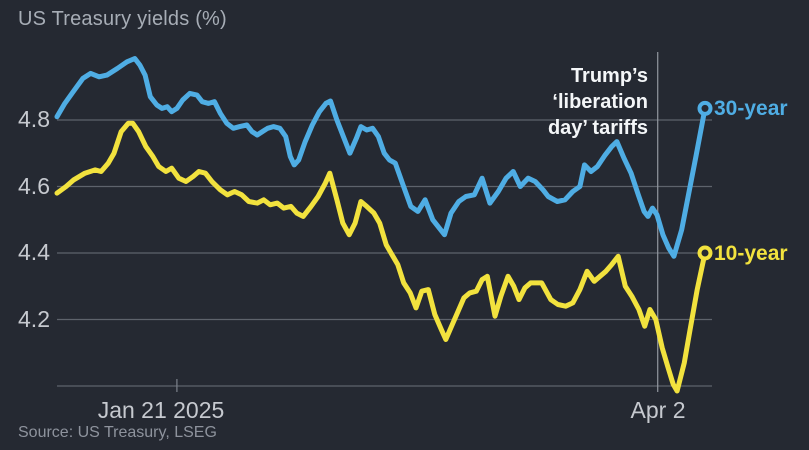 This screenshot has width=809, height=450. Describe the element at coordinates (122, 19) in the screenshot. I see `chart-title: US Treasury yields (%)` at that location.